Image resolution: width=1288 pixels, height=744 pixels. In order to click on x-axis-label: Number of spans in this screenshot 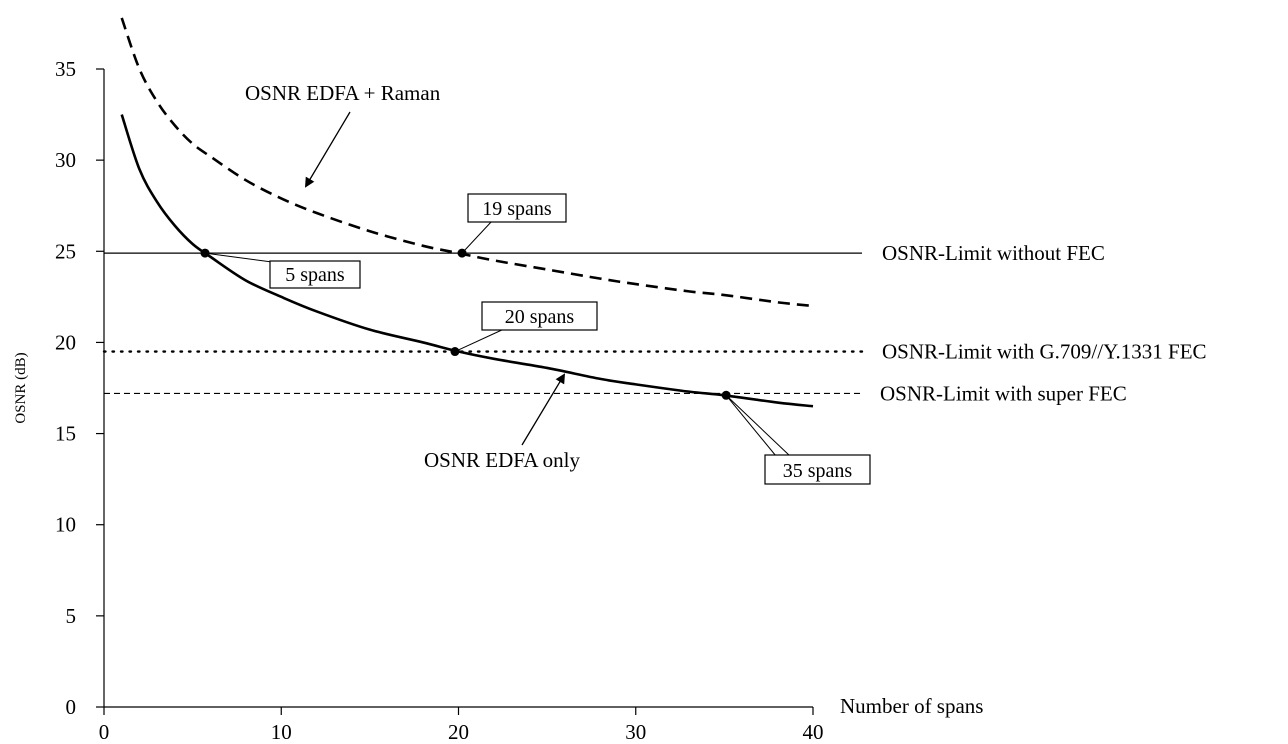, I will do `click(911, 706)`.